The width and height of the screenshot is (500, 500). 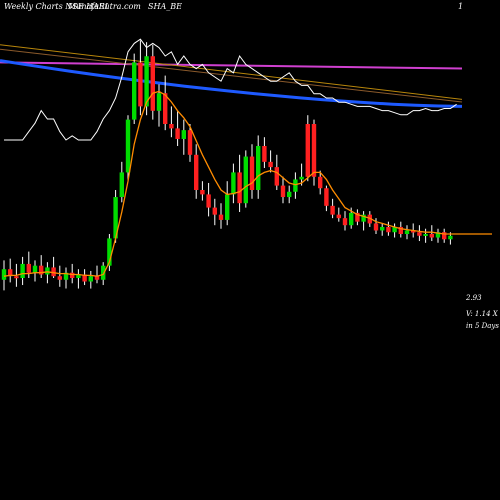 What do you see at coordinates (231, 65) in the screenshot?
I see `ma-magenta-line` at bounding box center [231, 65].